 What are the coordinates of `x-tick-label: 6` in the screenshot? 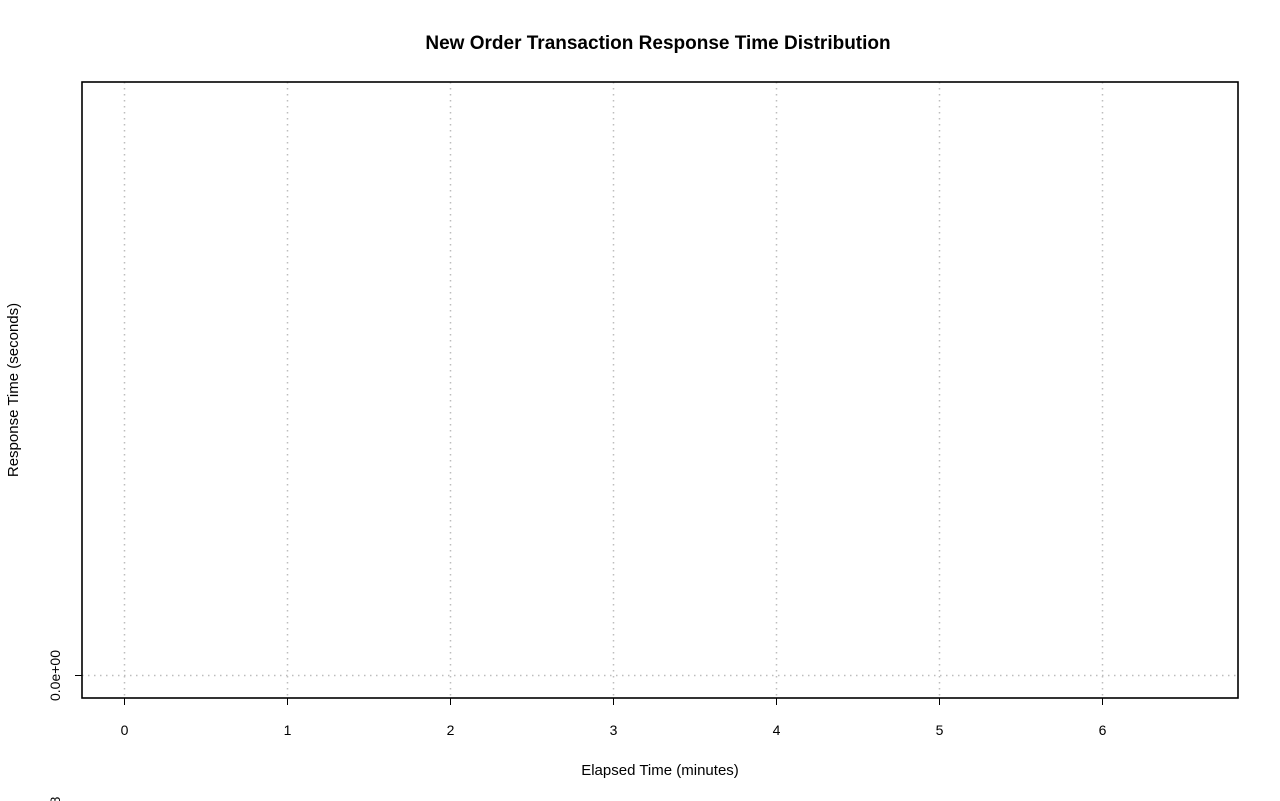 It's located at (1103, 730).